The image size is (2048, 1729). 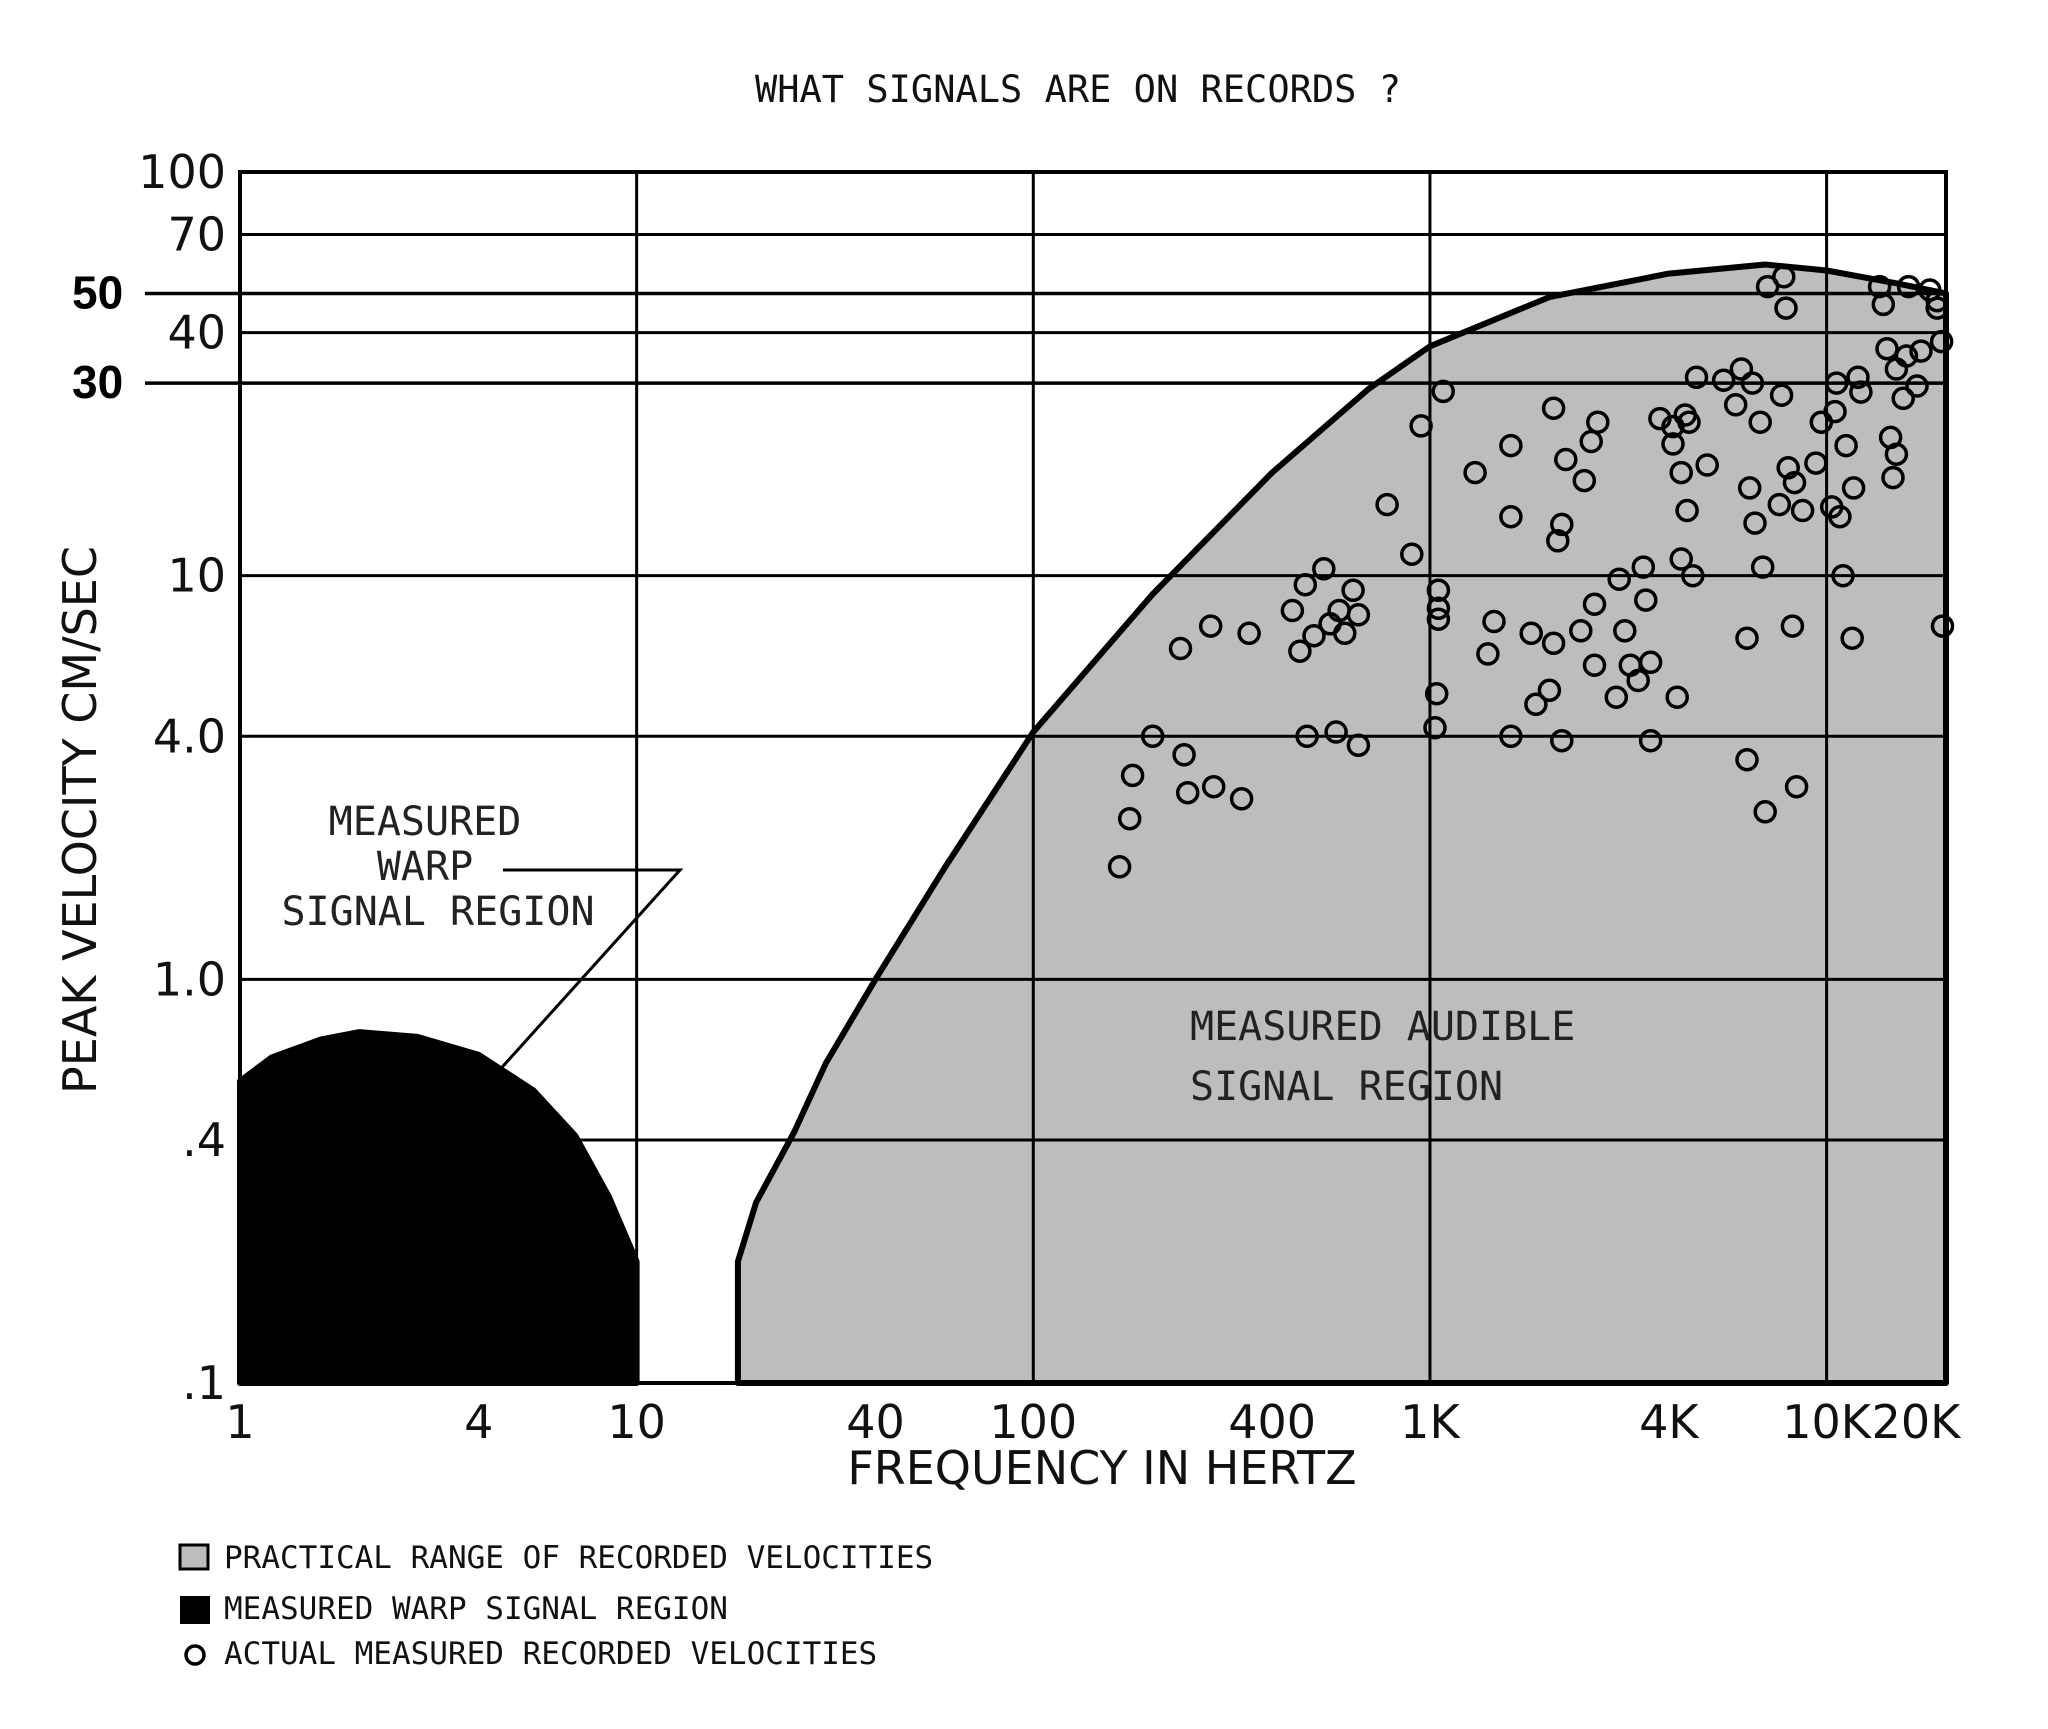 What do you see at coordinates (195, 1655) in the screenshot?
I see `legend-circle-icon` at bounding box center [195, 1655].